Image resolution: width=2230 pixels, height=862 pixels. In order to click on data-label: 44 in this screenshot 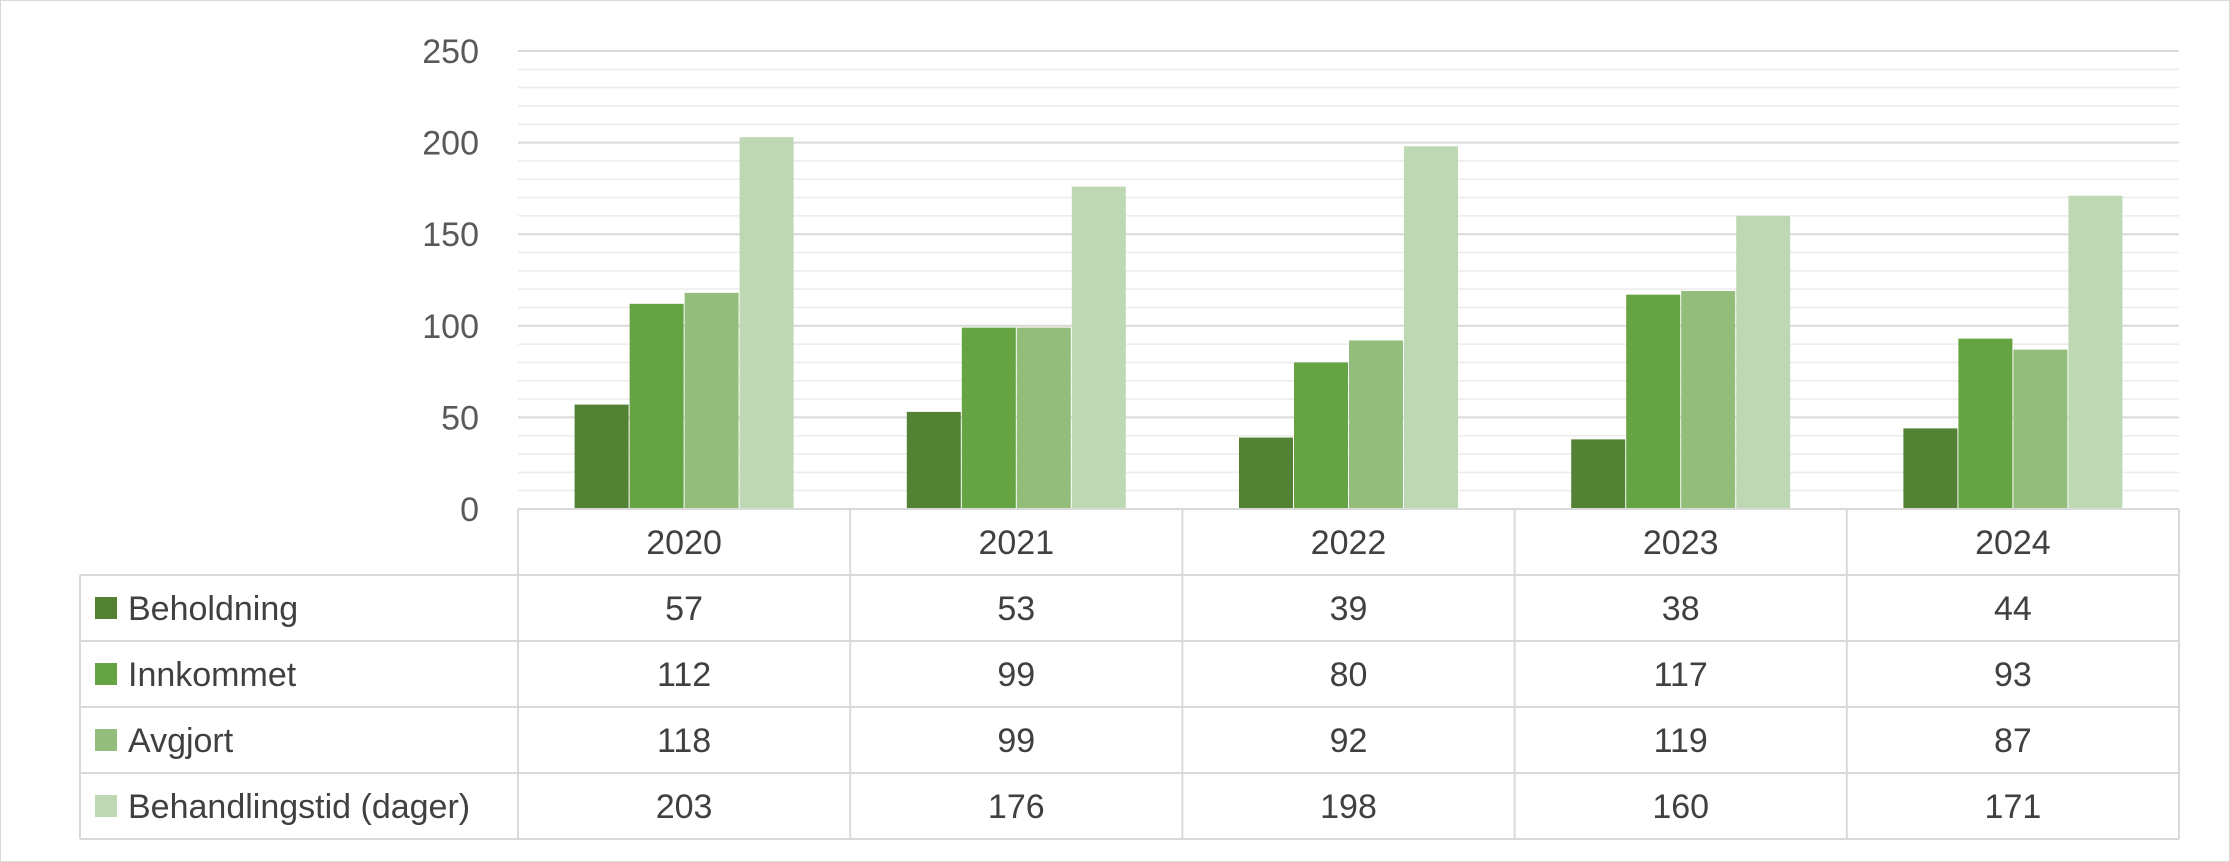, I will do `click(2013, 609)`.